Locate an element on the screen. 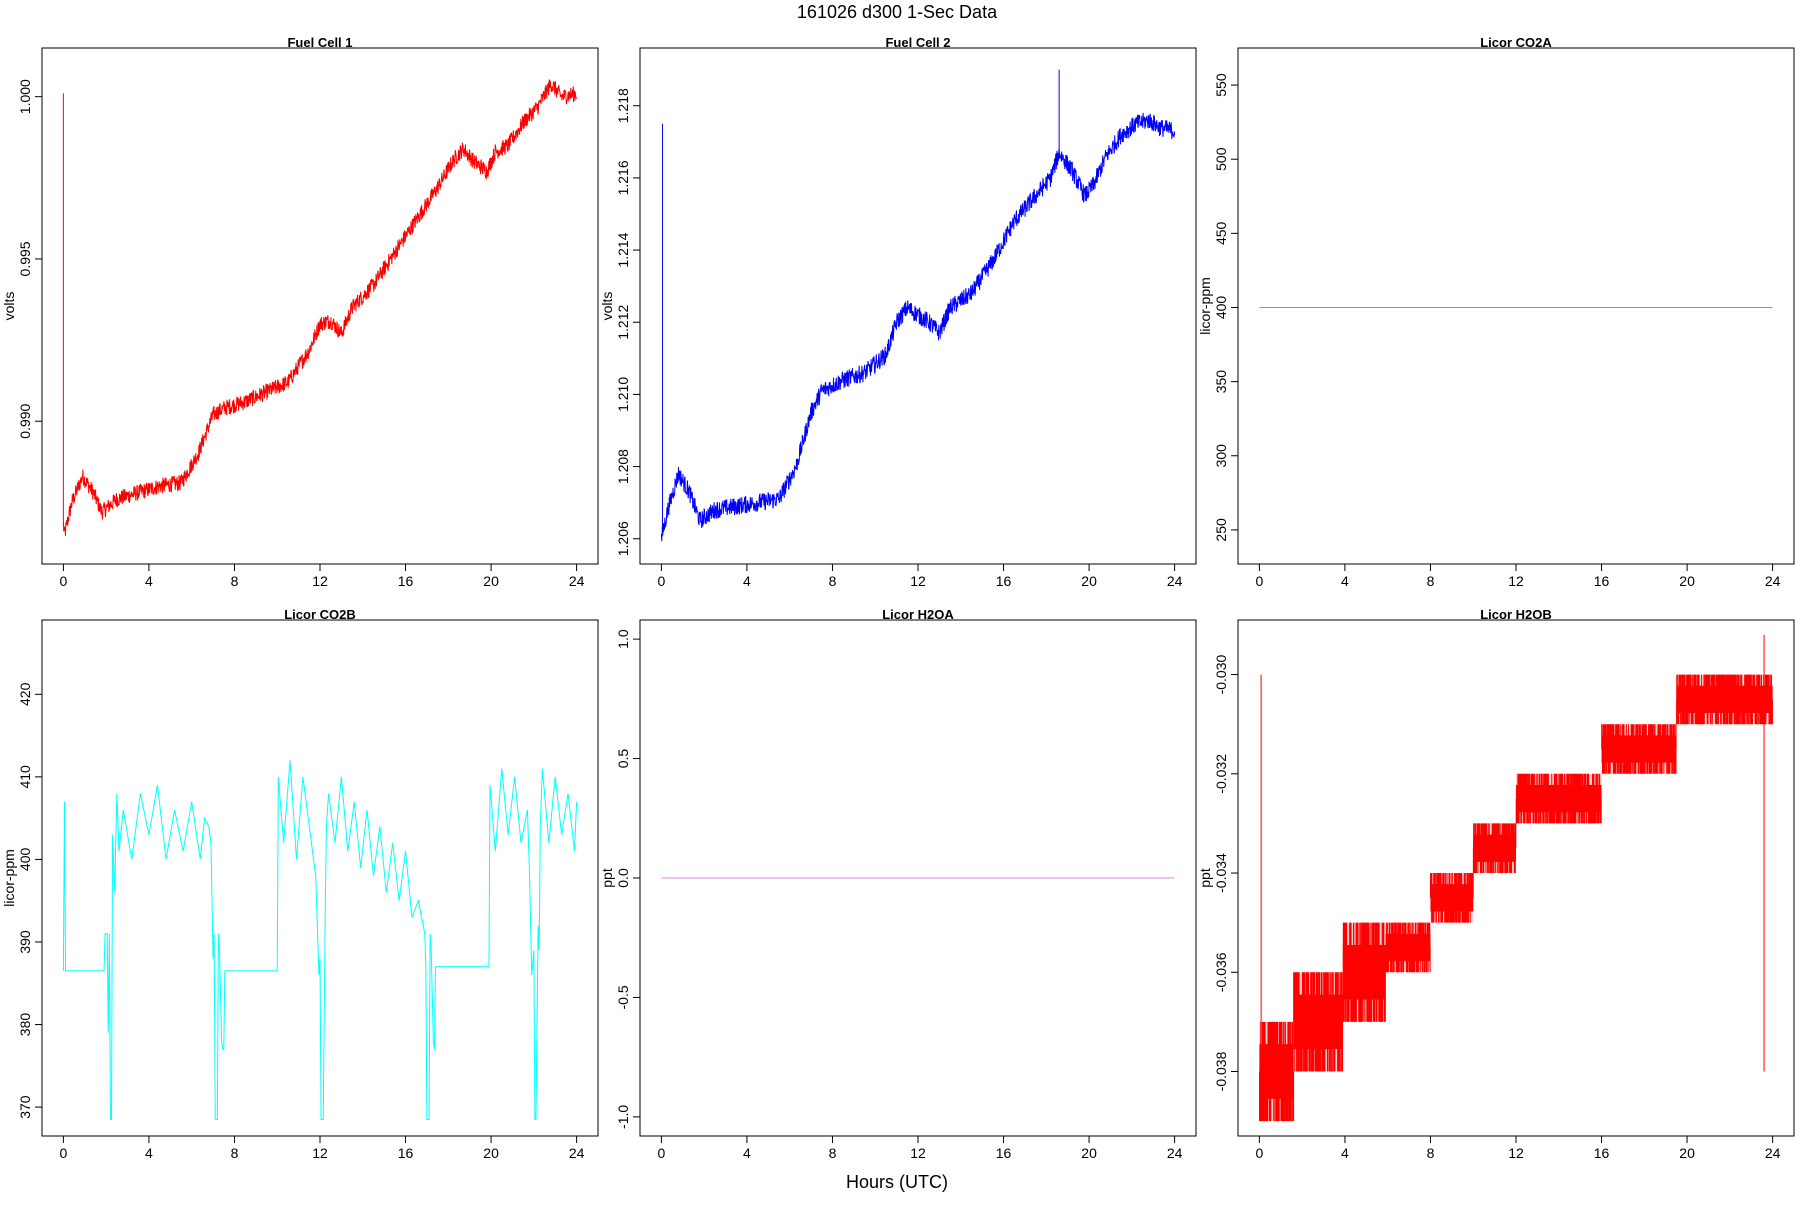  y-axis: 250 300 350 400 450 500 550 is located at coordinates (1226, 307).